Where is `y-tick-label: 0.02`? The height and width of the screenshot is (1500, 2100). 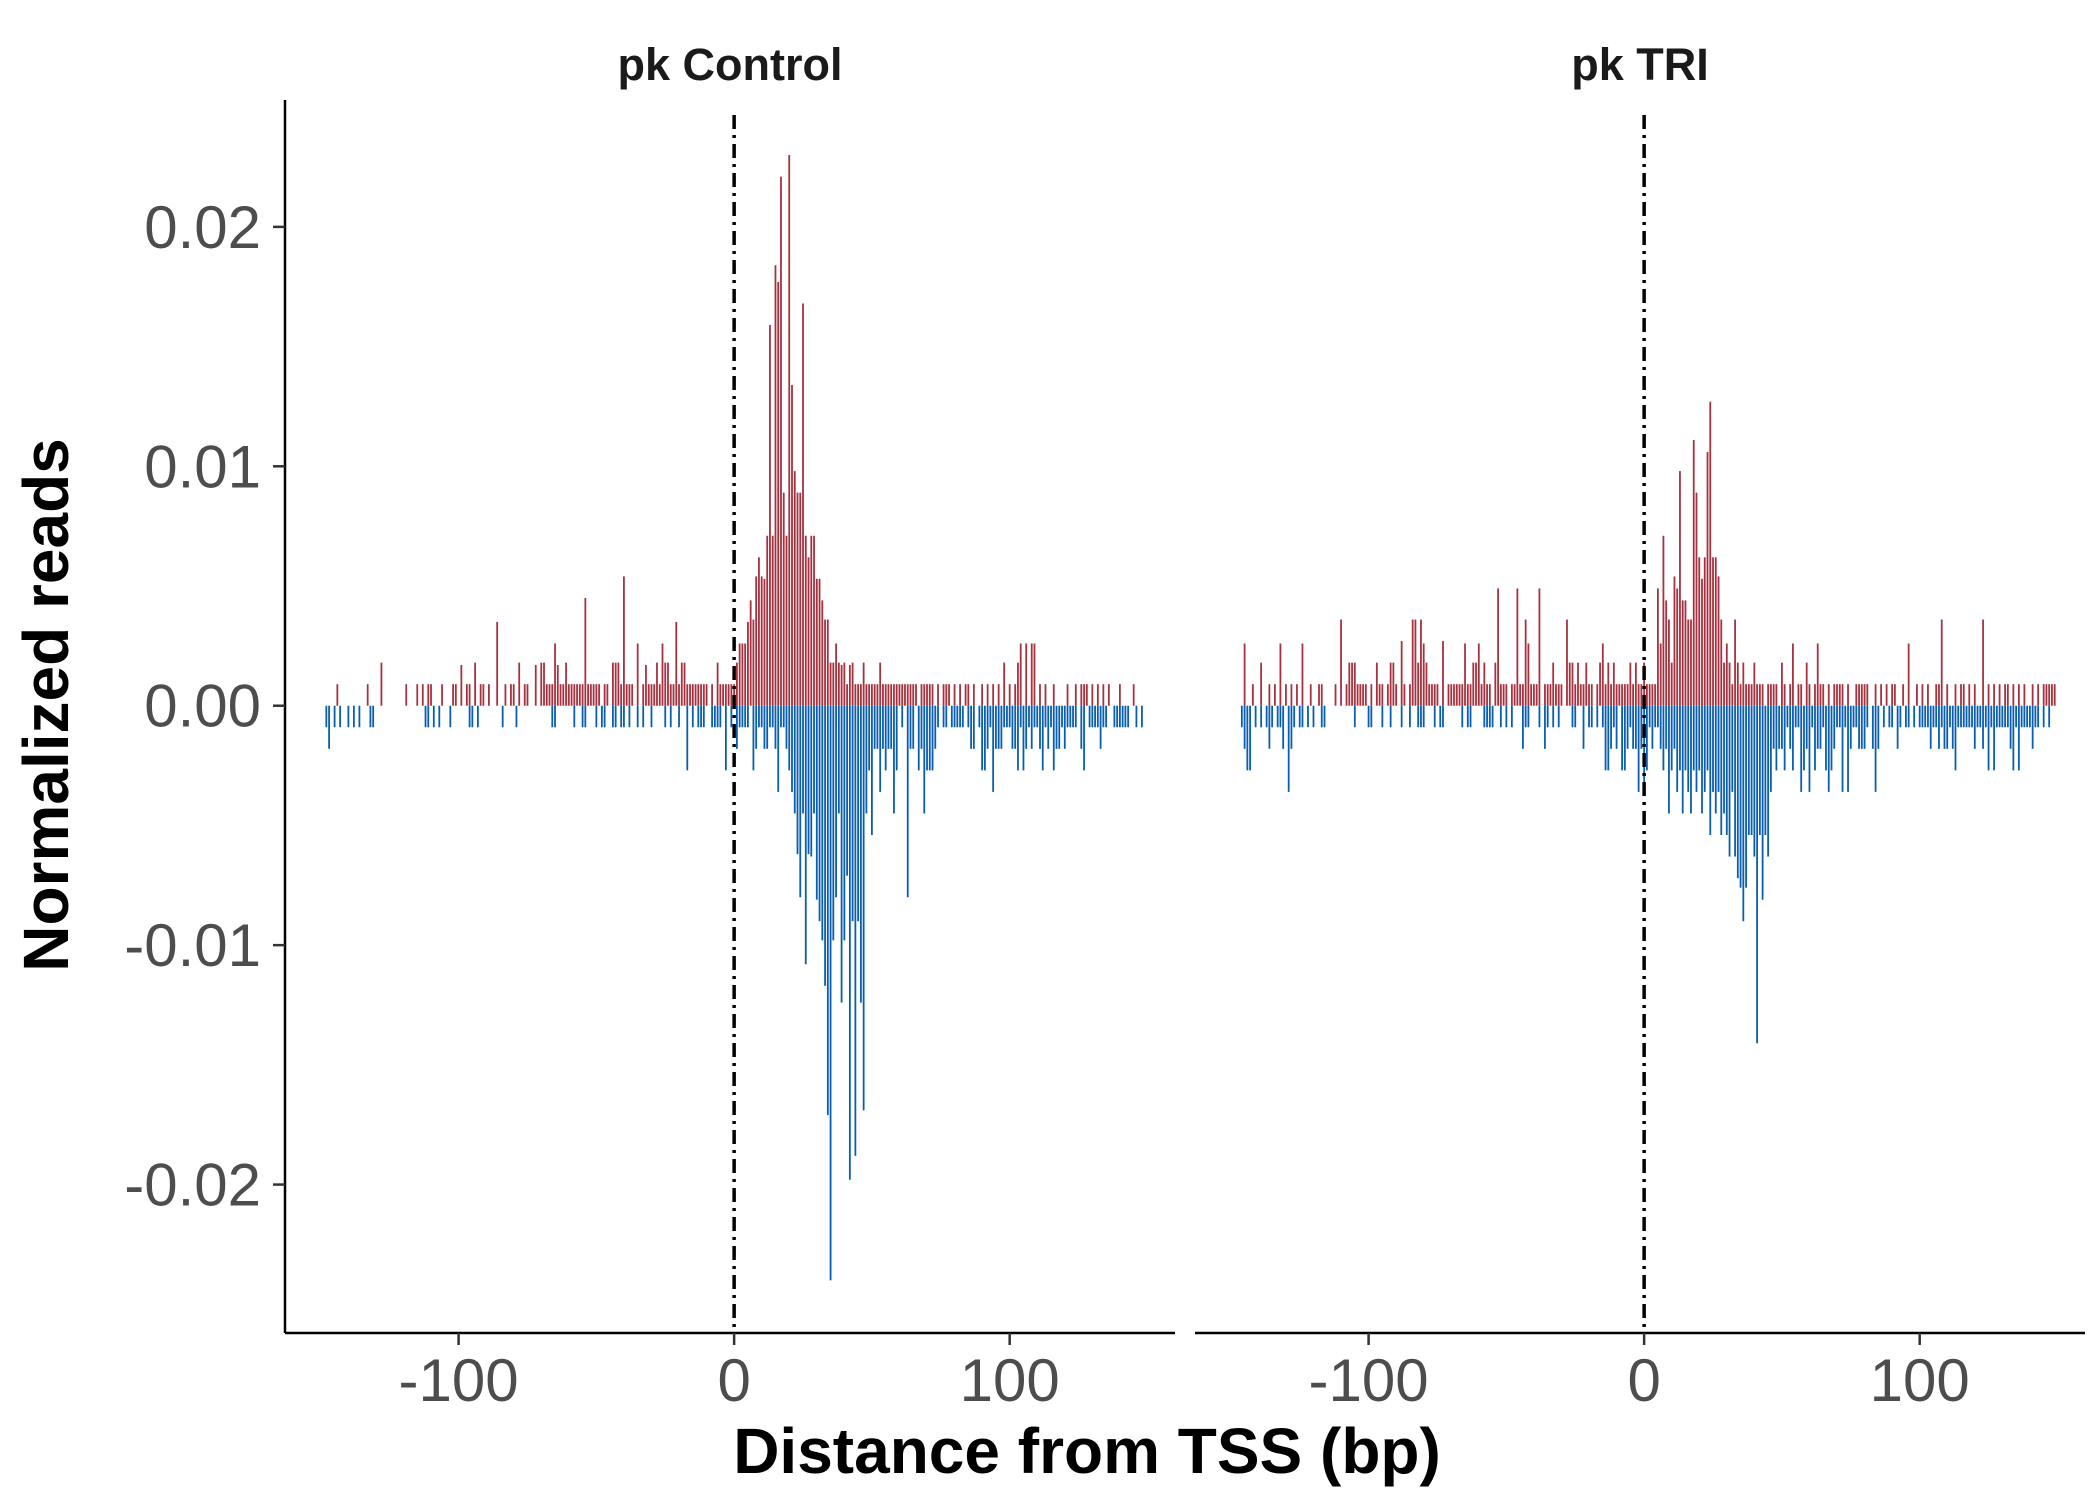
y-tick-label: 0.02 is located at coordinates (202, 227).